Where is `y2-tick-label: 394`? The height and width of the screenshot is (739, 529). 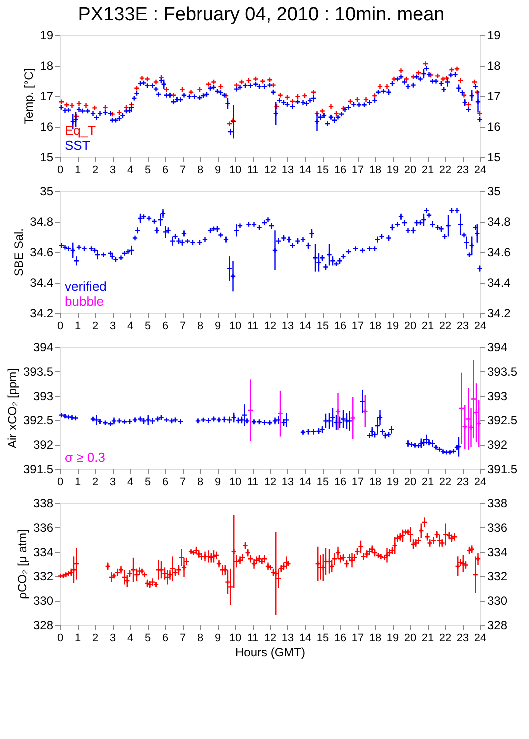 y2-tick-label: 394 is located at coordinates (498, 347).